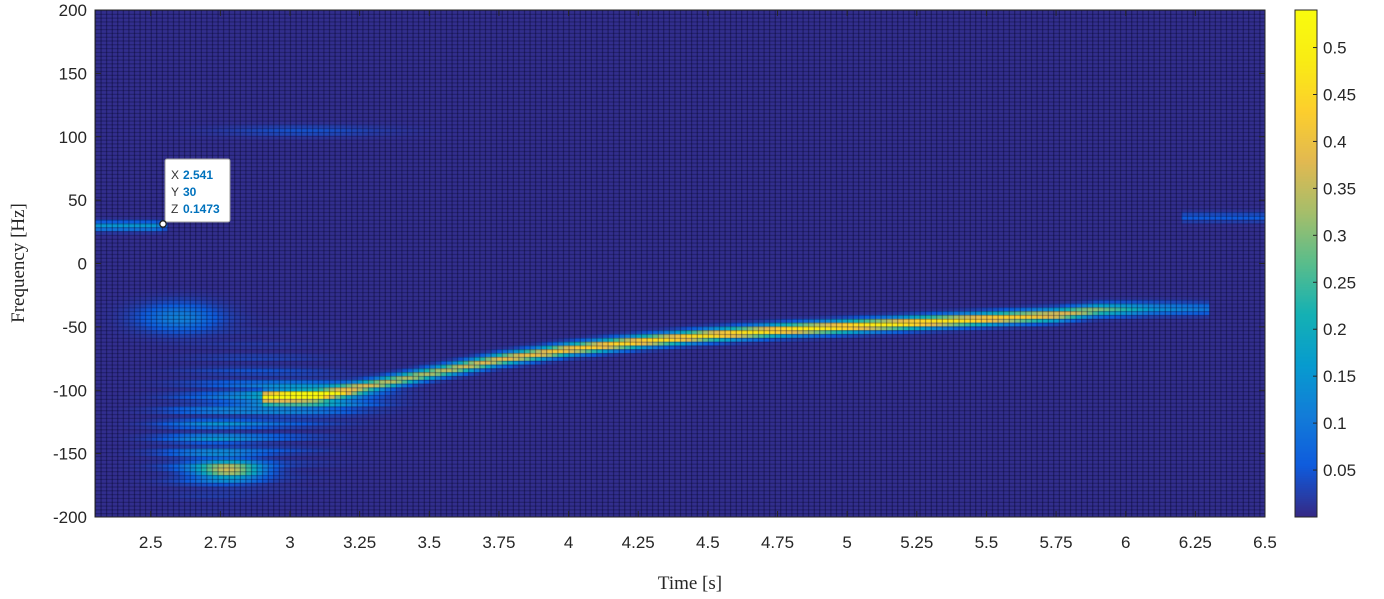  Describe the element at coordinates (198, 175) in the screenshot. I see `datatip-x-value: 2.541` at that location.